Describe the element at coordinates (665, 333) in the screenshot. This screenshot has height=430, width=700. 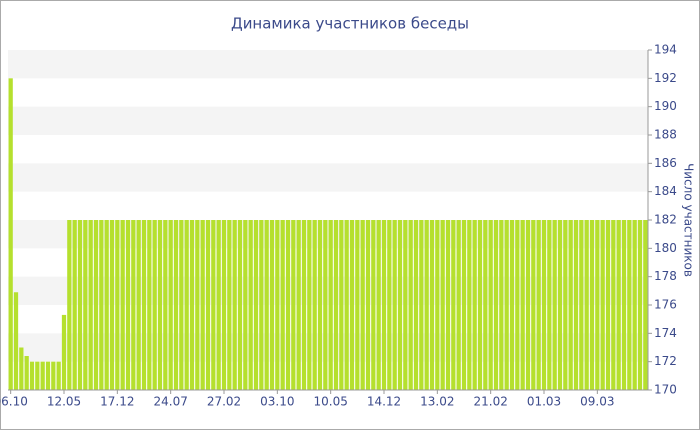
I see `y-tick-label: 174` at that location.